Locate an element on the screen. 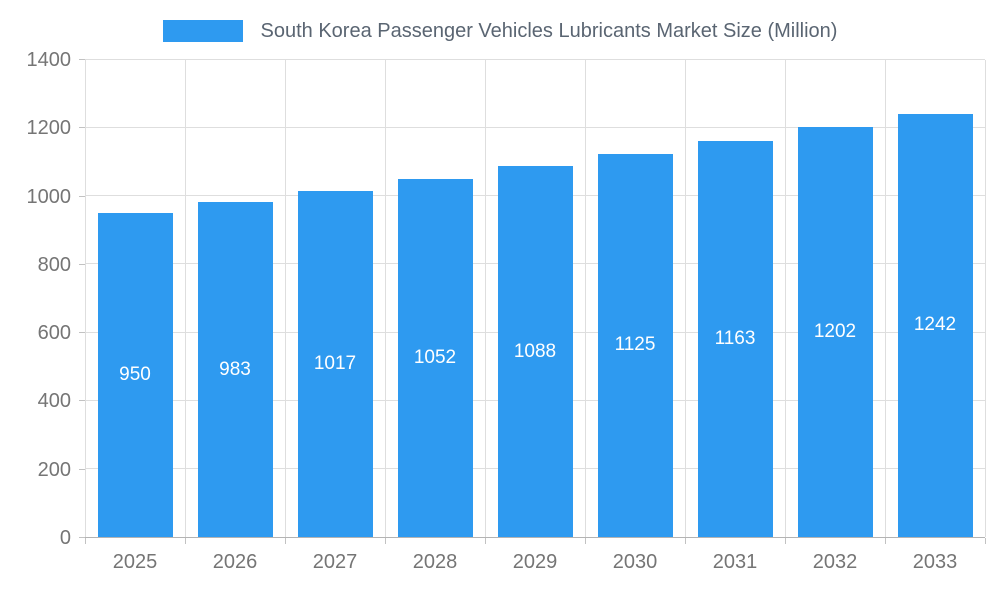  bar-cell: 1163 is located at coordinates (735, 298).